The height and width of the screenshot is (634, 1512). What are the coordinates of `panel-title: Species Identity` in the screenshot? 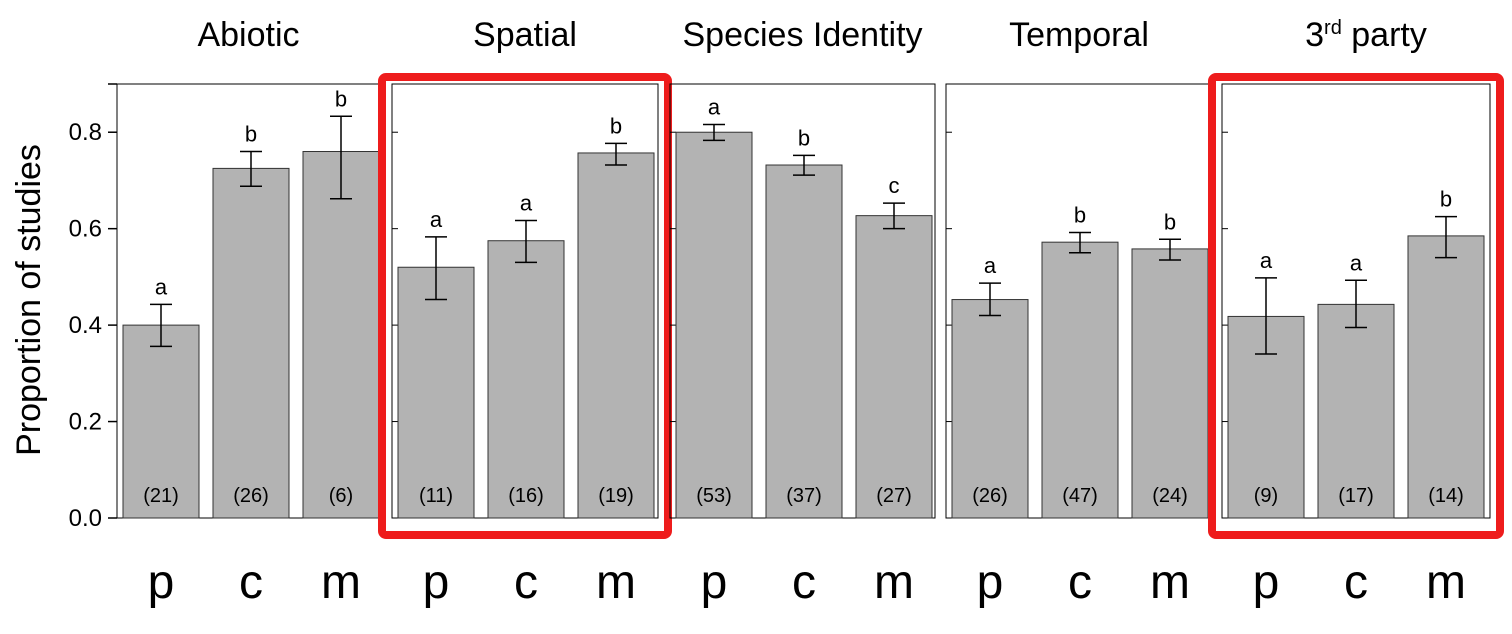 It's located at (802, 35).